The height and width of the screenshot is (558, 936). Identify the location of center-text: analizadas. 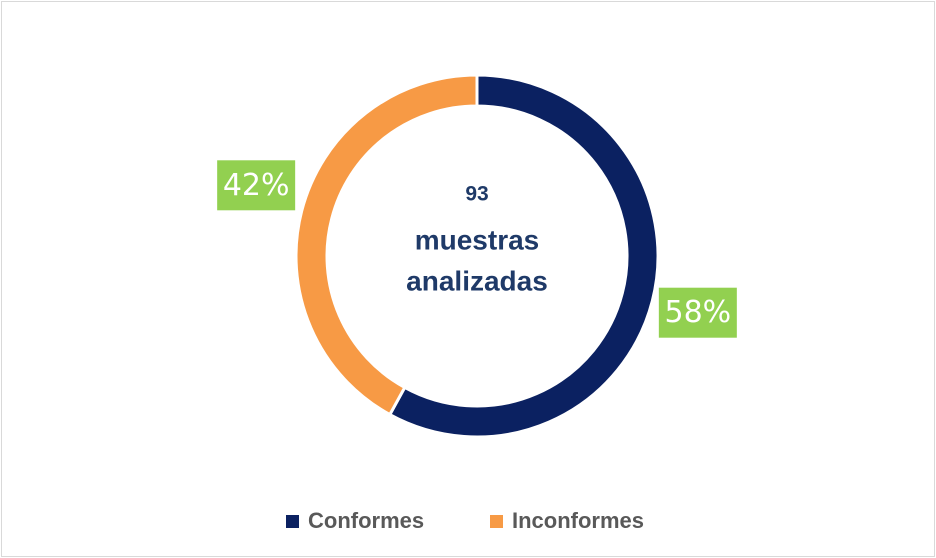
(477, 280).